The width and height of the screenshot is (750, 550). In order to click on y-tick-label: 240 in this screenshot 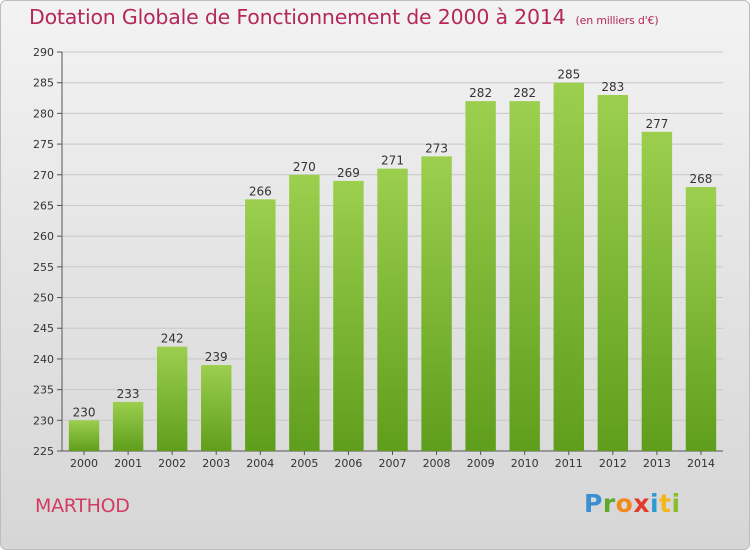, I will do `click(43, 359)`.